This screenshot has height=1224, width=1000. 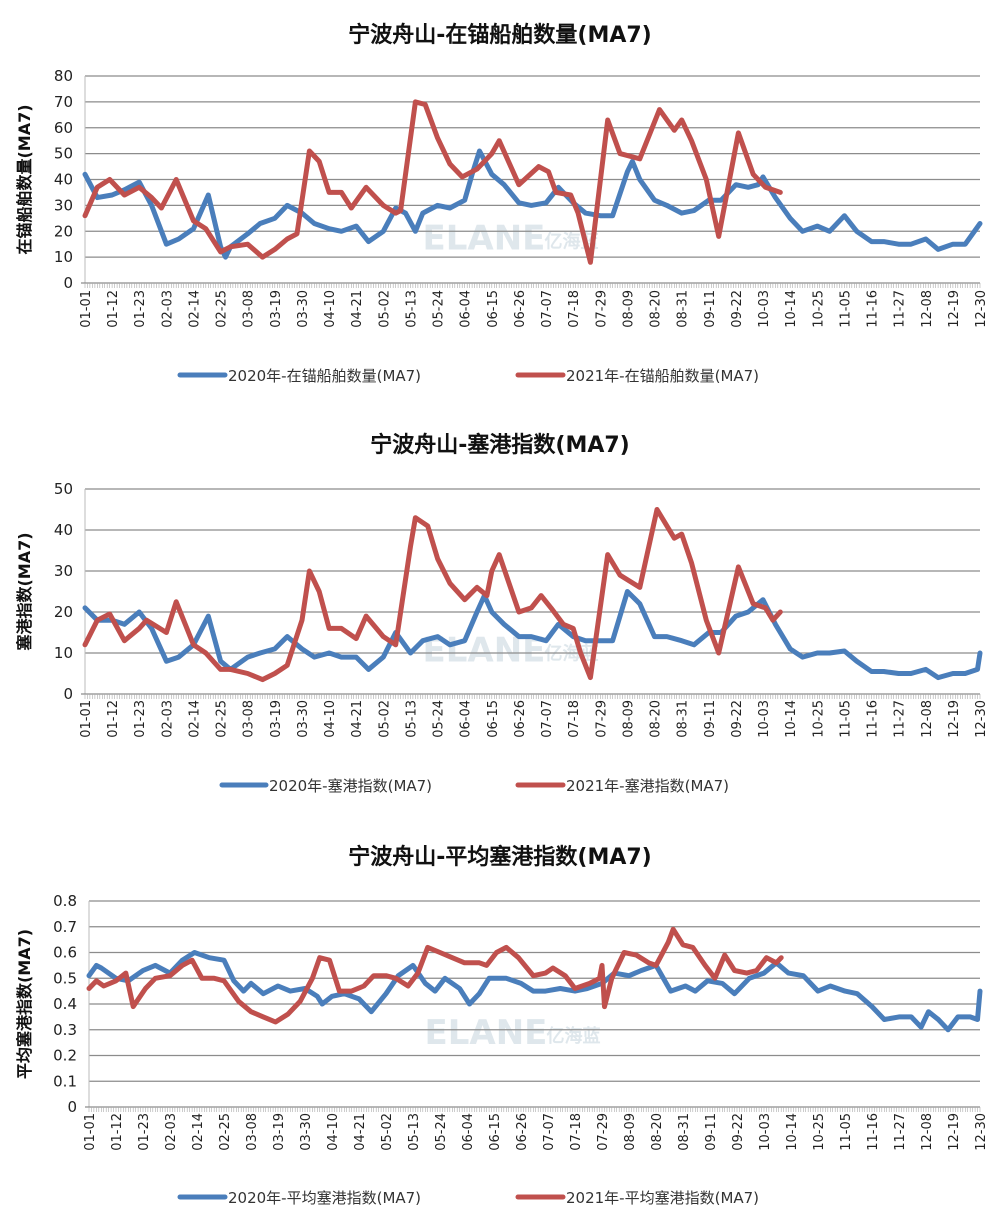 What do you see at coordinates (63, 154) in the screenshot?
I see `y-tick-label: 50` at bounding box center [63, 154].